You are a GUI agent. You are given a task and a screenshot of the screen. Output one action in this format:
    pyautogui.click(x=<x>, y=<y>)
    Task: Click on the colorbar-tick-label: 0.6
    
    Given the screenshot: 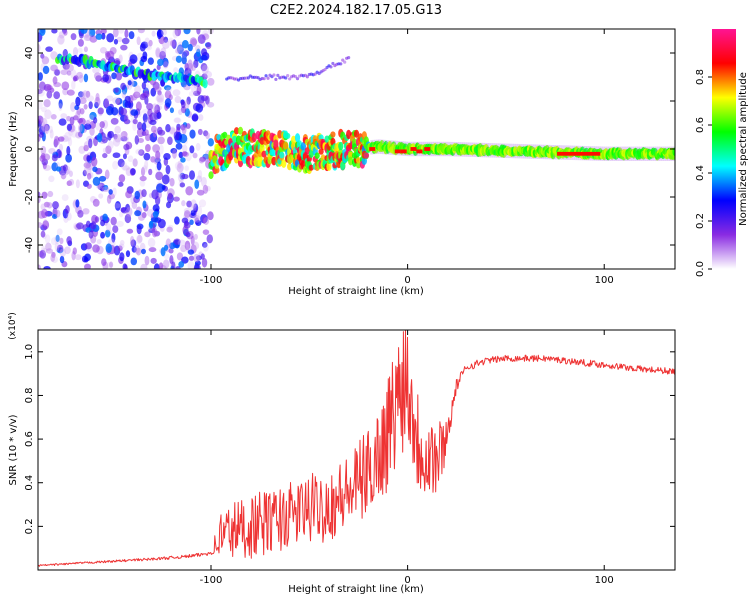 What is the action you would take?
    pyautogui.click(x=700, y=125)
    